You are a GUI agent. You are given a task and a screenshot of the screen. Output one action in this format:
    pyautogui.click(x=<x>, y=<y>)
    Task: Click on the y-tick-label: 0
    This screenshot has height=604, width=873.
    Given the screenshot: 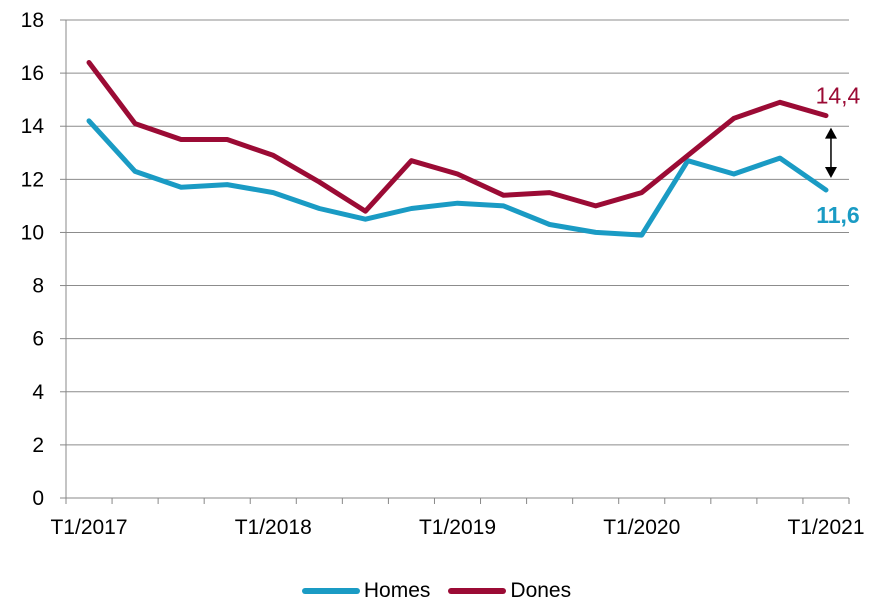 What is the action you would take?
    pyautogui.click(x=38, y=498)
    